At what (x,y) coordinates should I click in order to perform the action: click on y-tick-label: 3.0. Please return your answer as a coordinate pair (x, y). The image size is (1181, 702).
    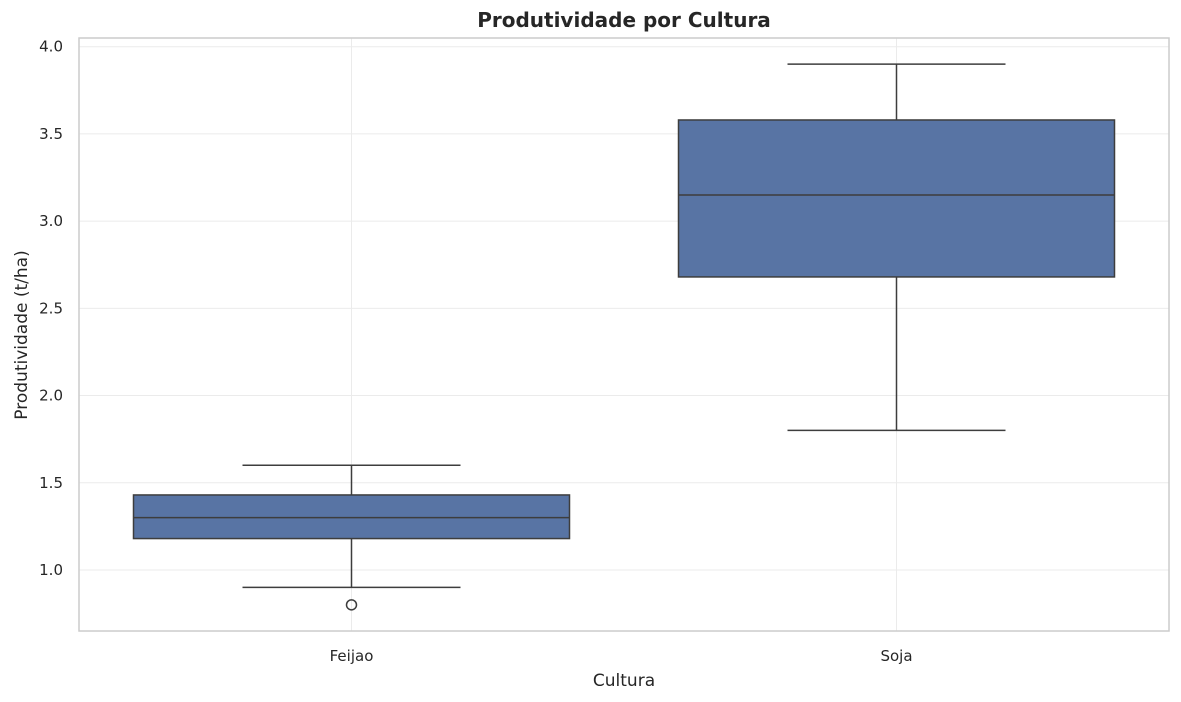
    Looking at the image, I should click on (51, 221).